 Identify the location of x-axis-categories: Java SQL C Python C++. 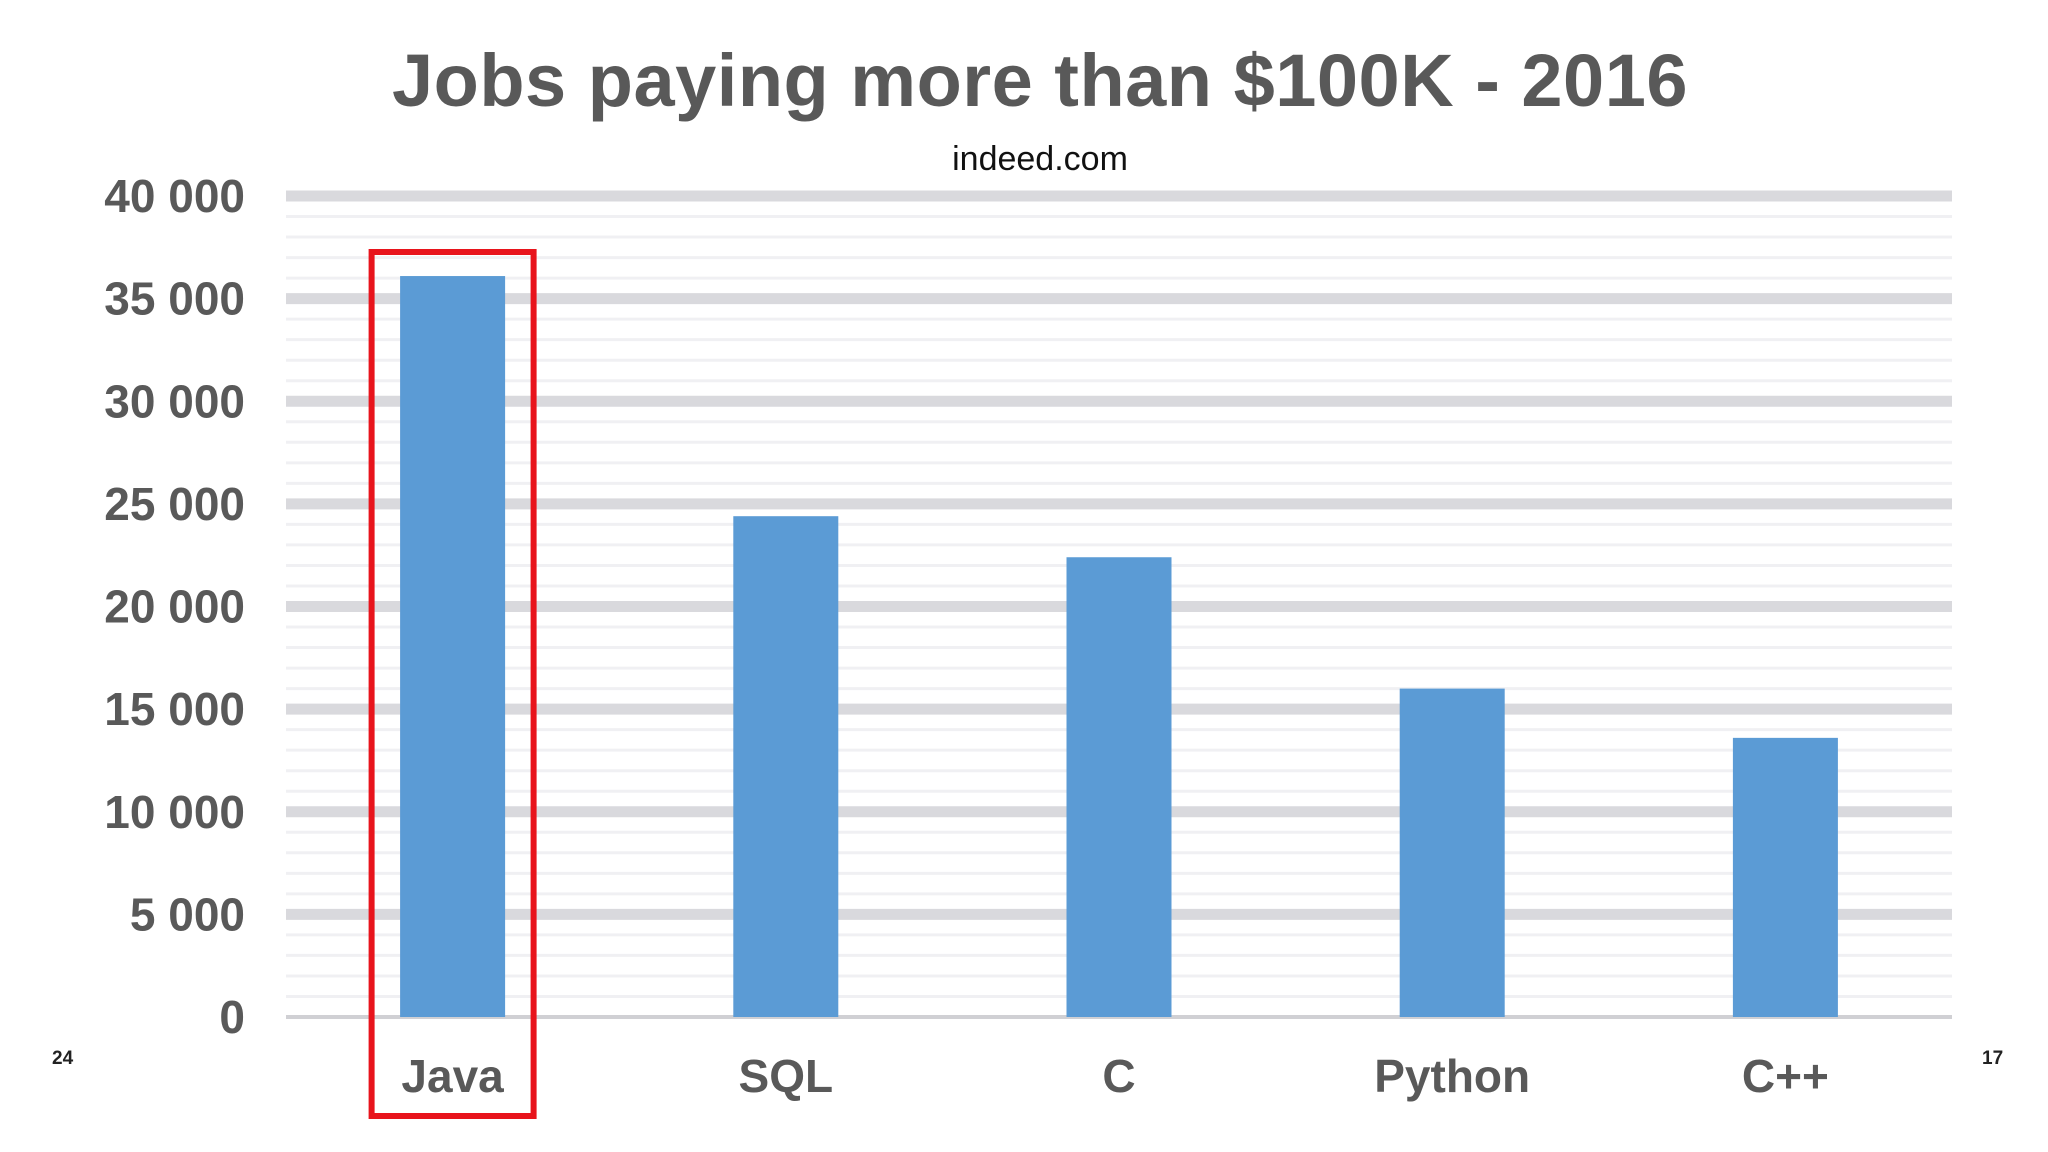
(1114, 1076).